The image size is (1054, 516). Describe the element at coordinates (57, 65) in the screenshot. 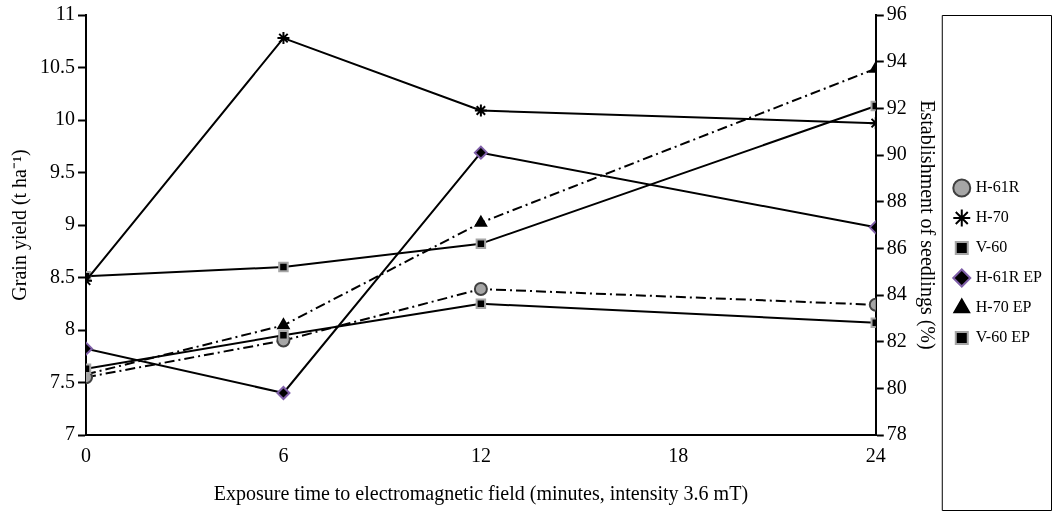

I see `y-tick-label: 10.5` at that location.